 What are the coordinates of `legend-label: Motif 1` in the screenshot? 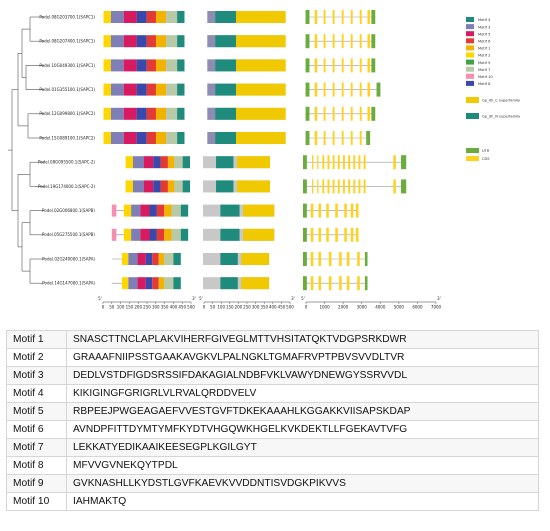 It's located at (484, 49).